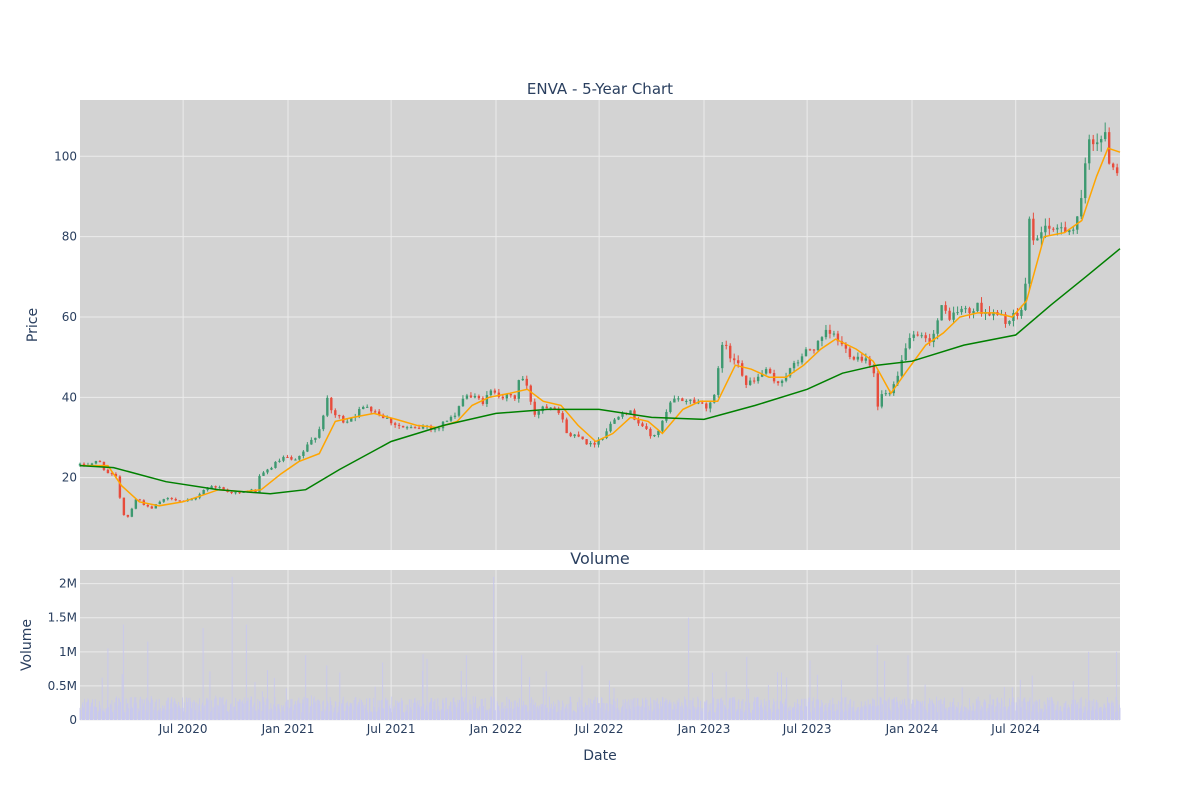  What do you see at coordinates (496, 729) in the screenshot?
I see `volume-x-tick-label: Jan 2022` at bounding box center [496, 729].